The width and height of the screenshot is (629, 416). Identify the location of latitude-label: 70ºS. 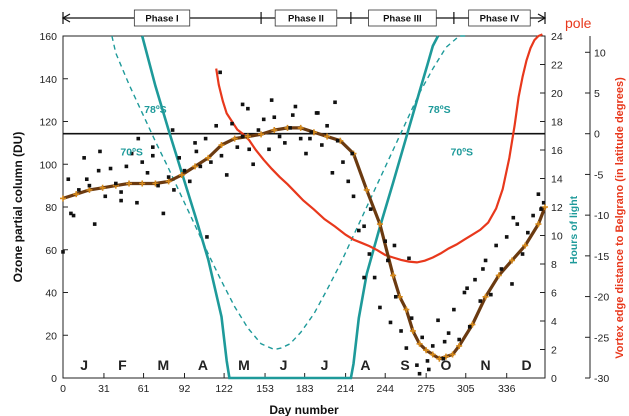
(131, 153).